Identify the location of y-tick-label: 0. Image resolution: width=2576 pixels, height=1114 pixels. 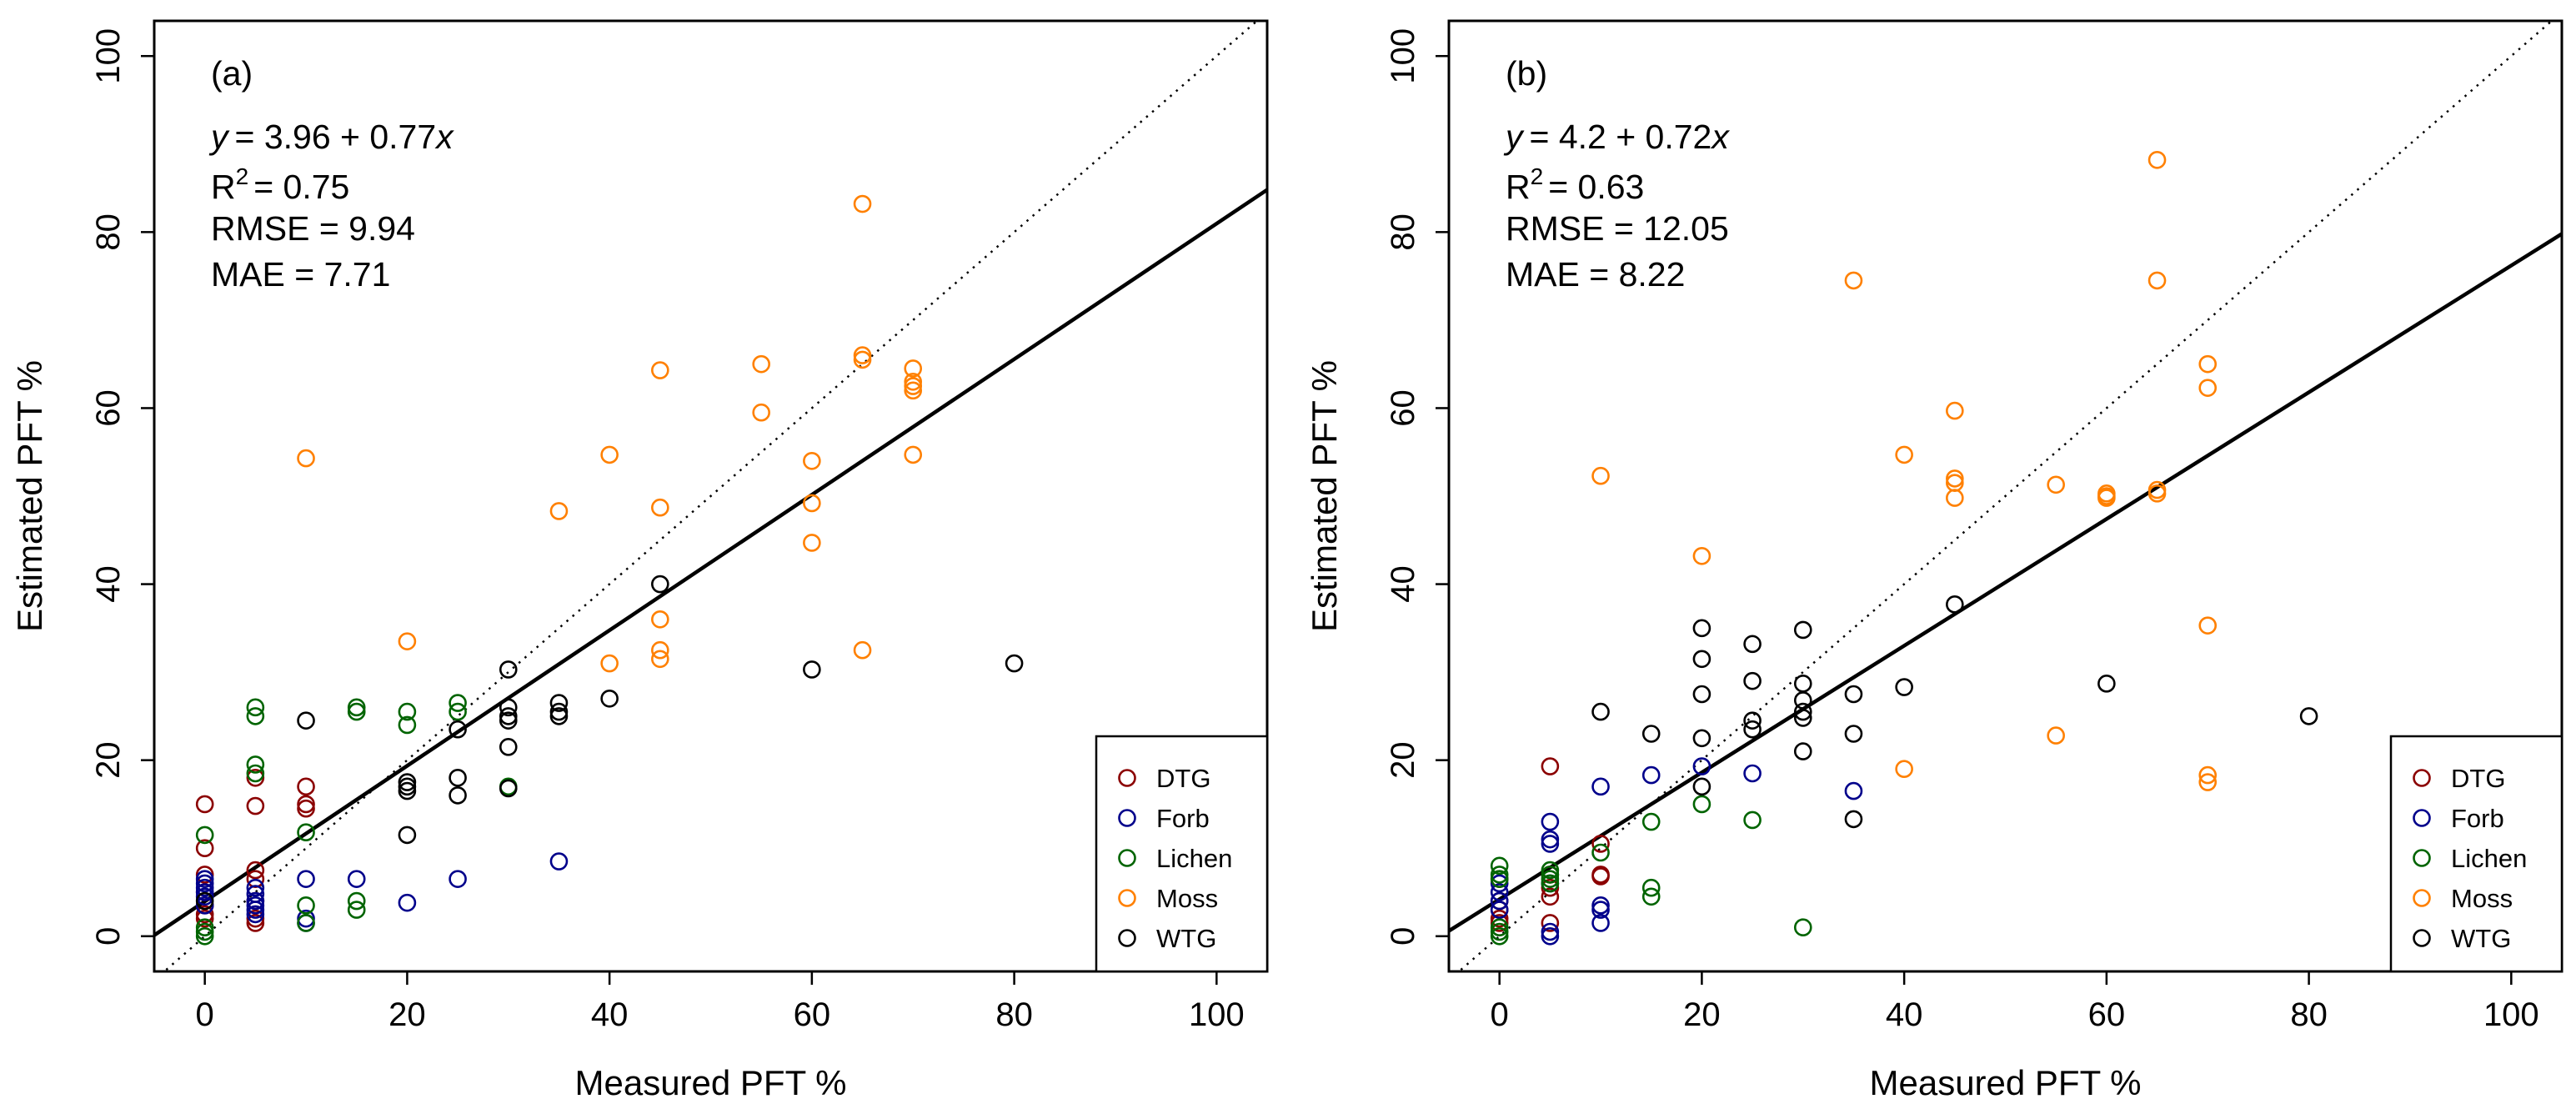
(108, 937).